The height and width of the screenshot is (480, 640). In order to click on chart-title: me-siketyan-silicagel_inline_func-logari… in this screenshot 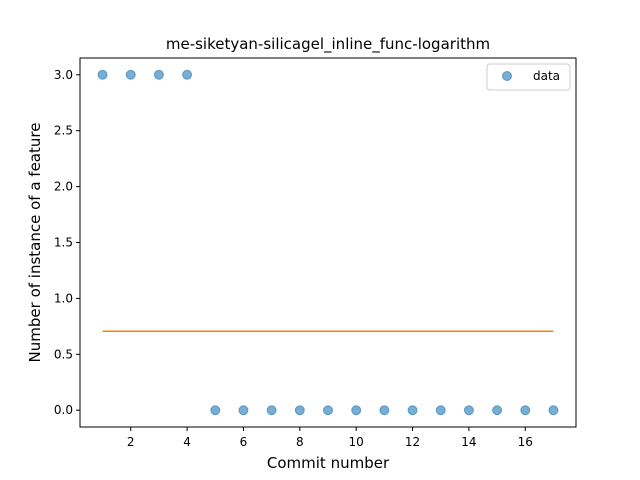, I will do `click(328, 44)`.